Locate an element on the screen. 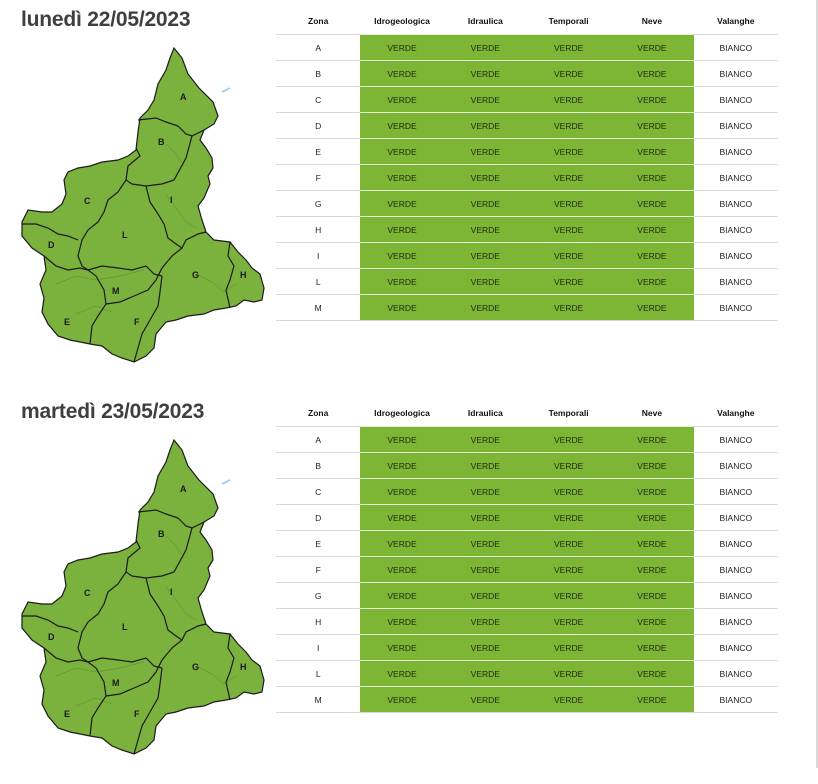 The height and width of the screenshot is (784, 818). zona-cell: L is located at coordinates (318, 673).